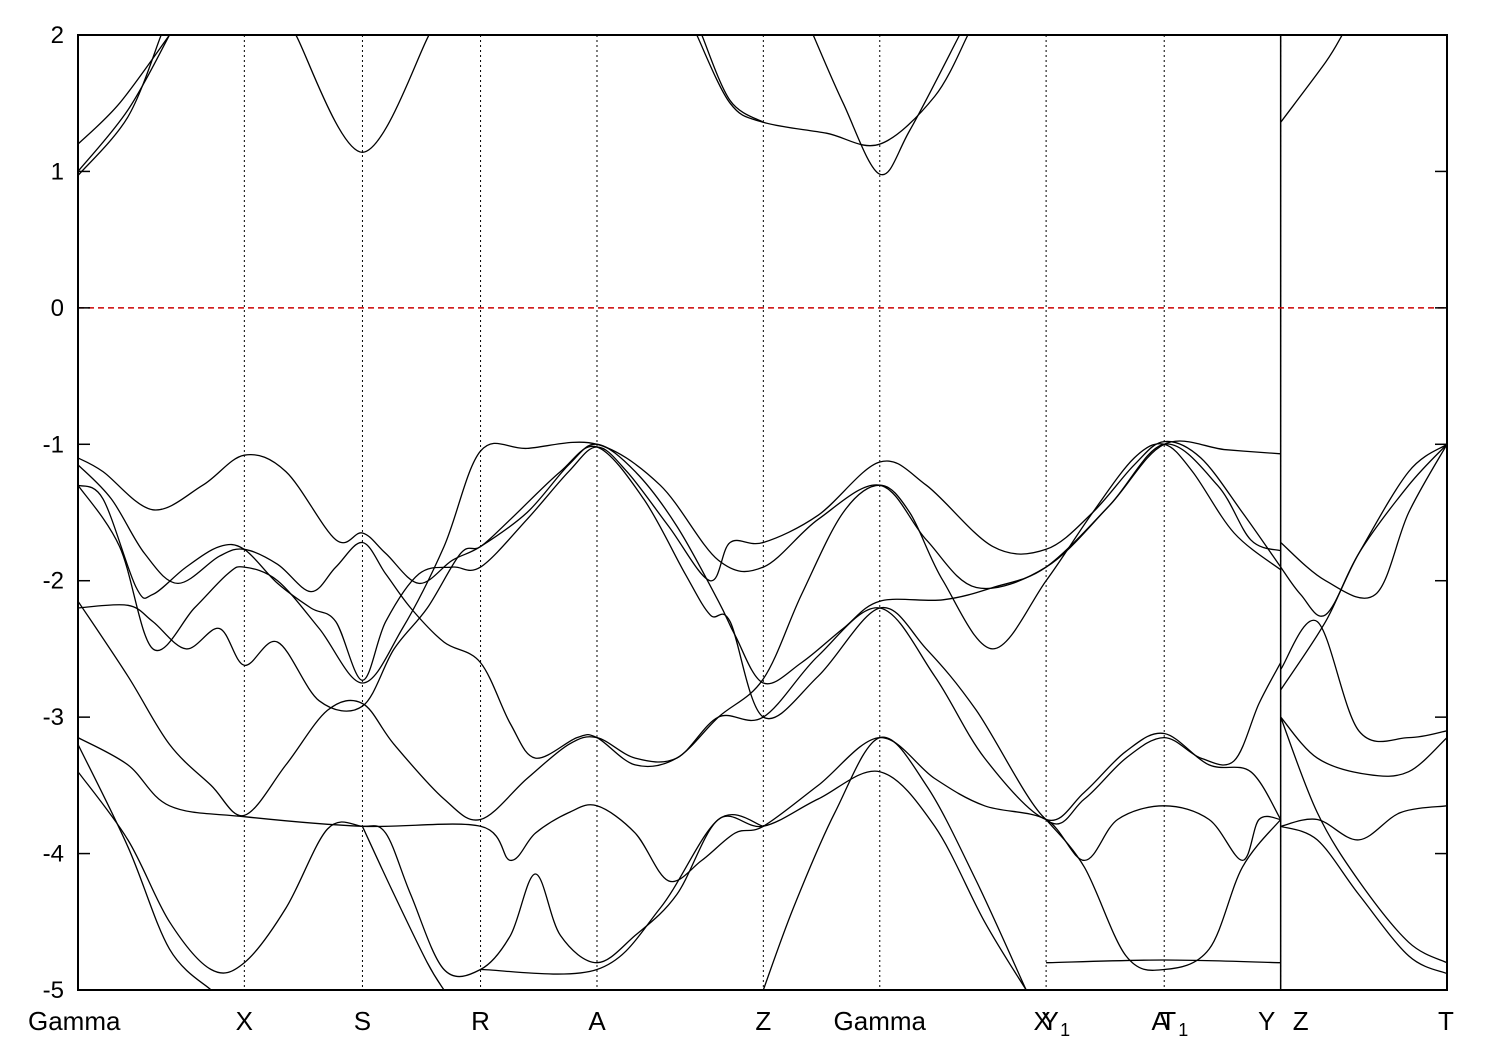 The height and width of the screenshot is (1050, 1500). Describe the element at coordinates (53, 717) in the screenshot. I see `y-tick-label: -3` at that location.